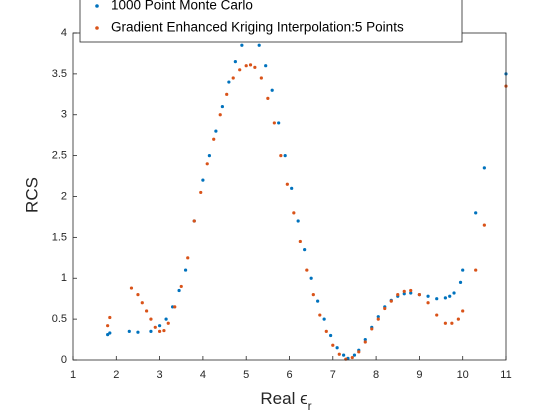 The width and height of the screenshot is (560, 420). What do you see at coordinates (64, 33) in the screenshot?
I see `y-tick-label: 4` at bounding box center [64, 33].